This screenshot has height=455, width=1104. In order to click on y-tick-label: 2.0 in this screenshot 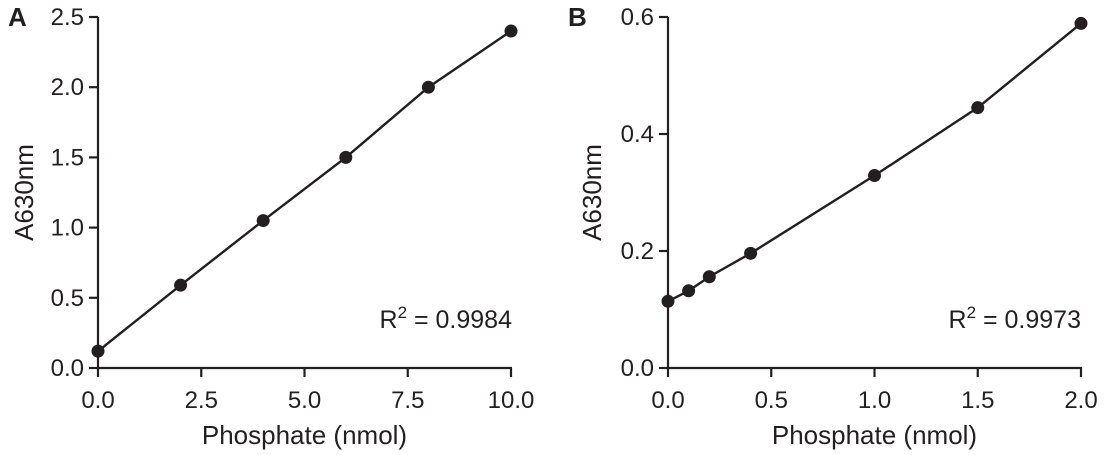, I will do `click(67, 87)`.